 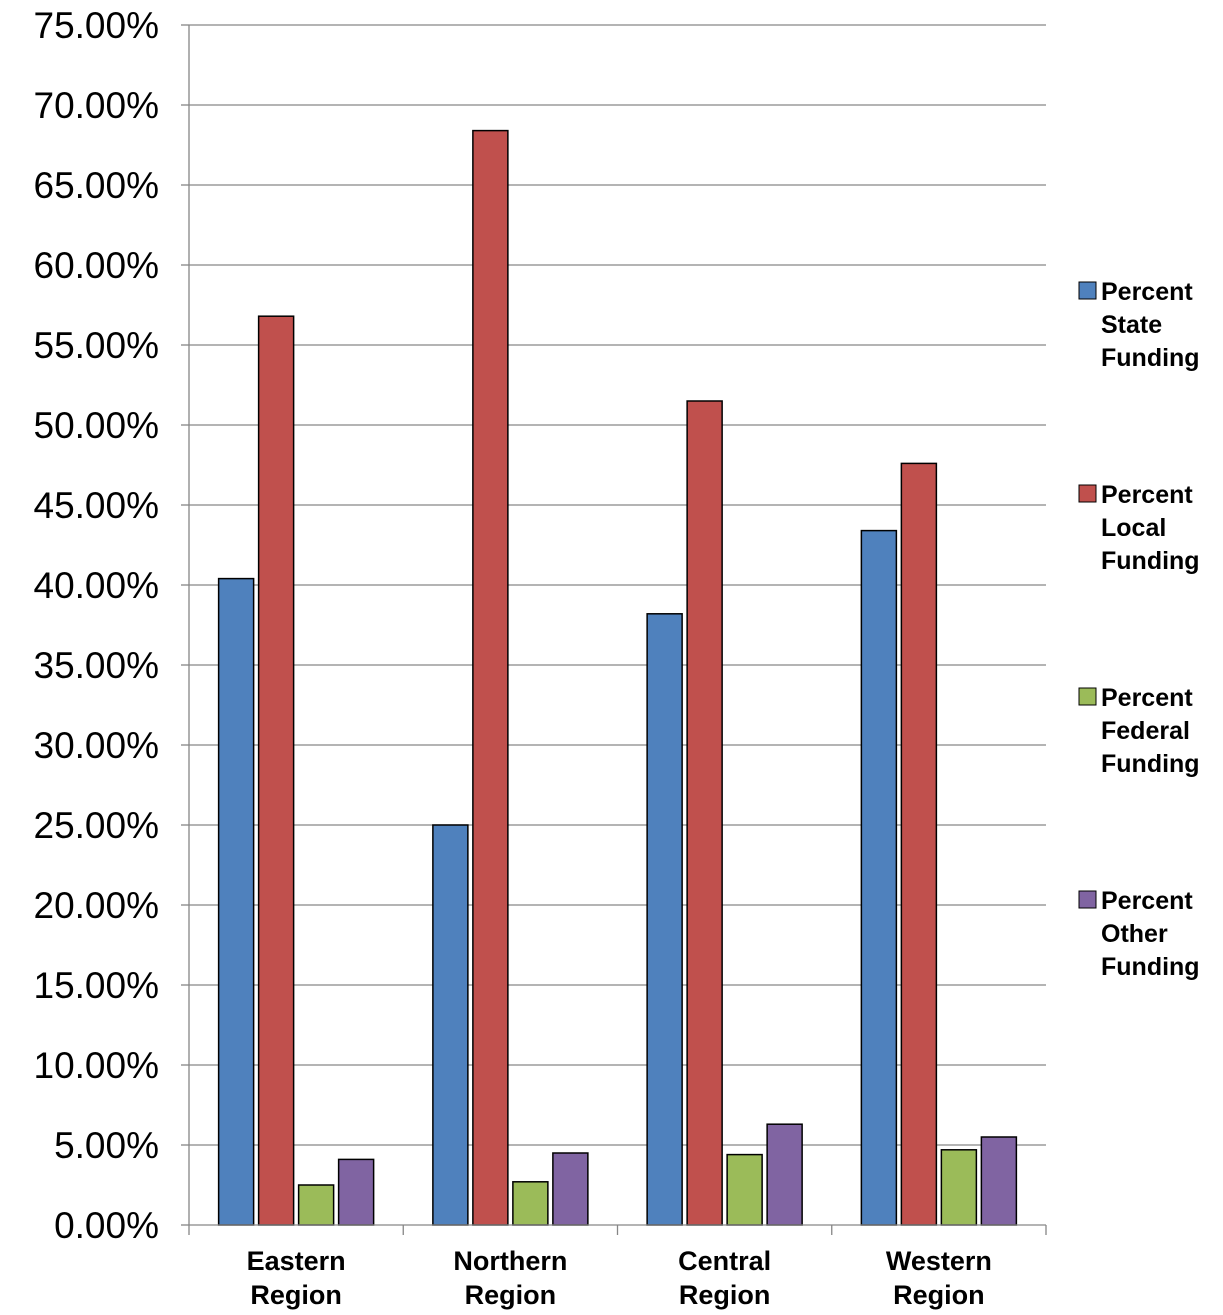 What do you see at coordinates (1150, 731) in the screenshot?
I see `legend-label: Percent Federal Funding` at bounding box center [1150, 731].